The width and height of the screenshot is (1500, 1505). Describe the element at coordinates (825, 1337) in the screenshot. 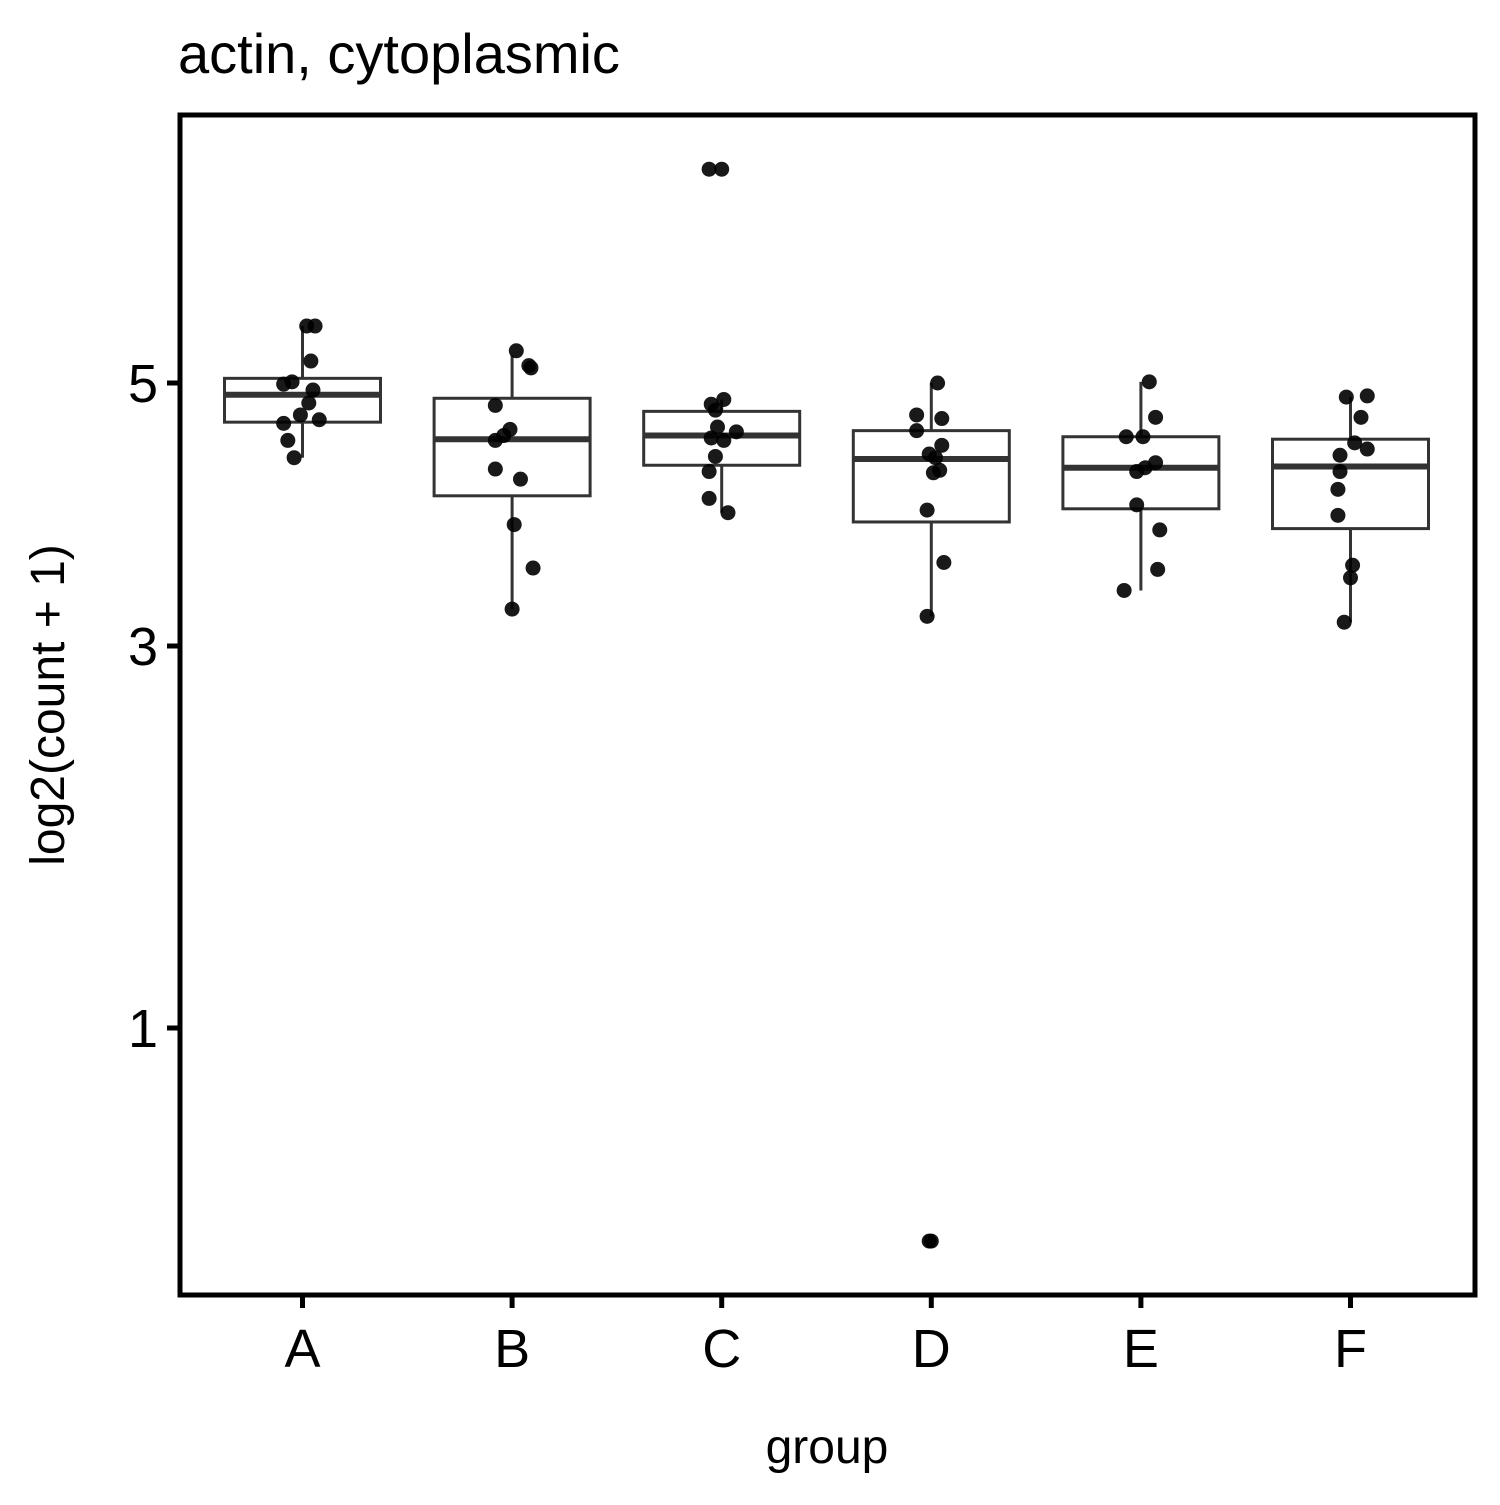

I see `x-axis: A B C D E F` at that location.